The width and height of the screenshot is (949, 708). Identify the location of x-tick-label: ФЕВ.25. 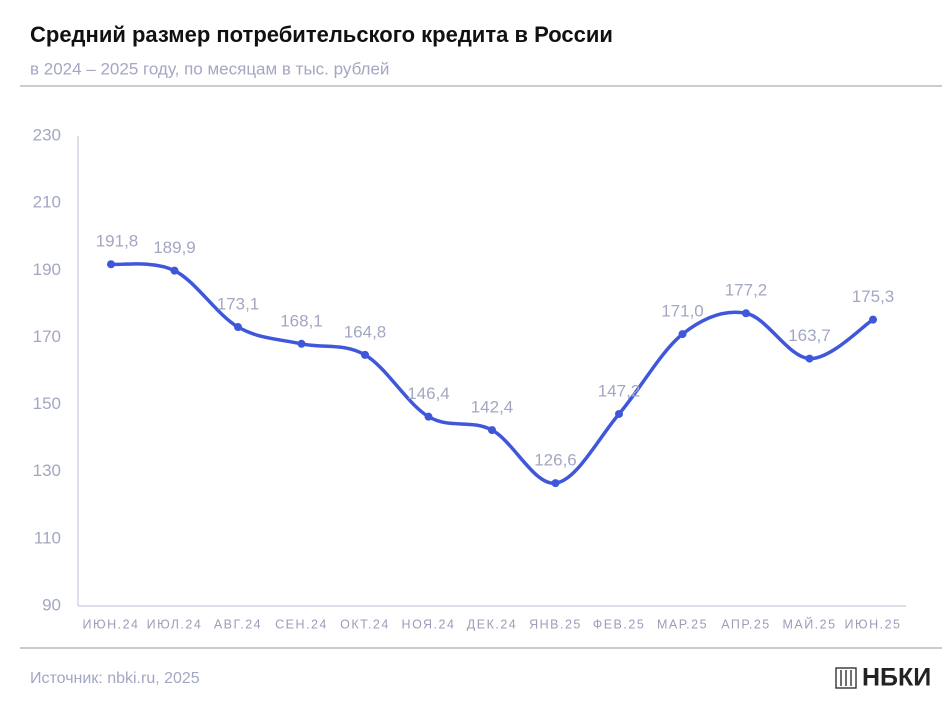
(619, 624).